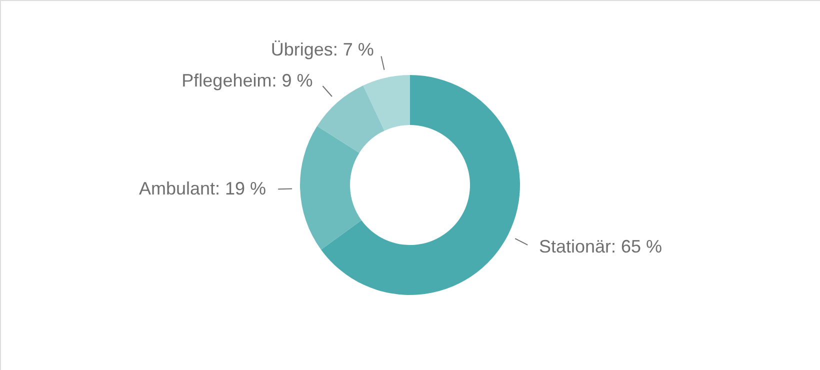  I want to click on slice-label: Ambulant: 19 %, so click(202, 188).